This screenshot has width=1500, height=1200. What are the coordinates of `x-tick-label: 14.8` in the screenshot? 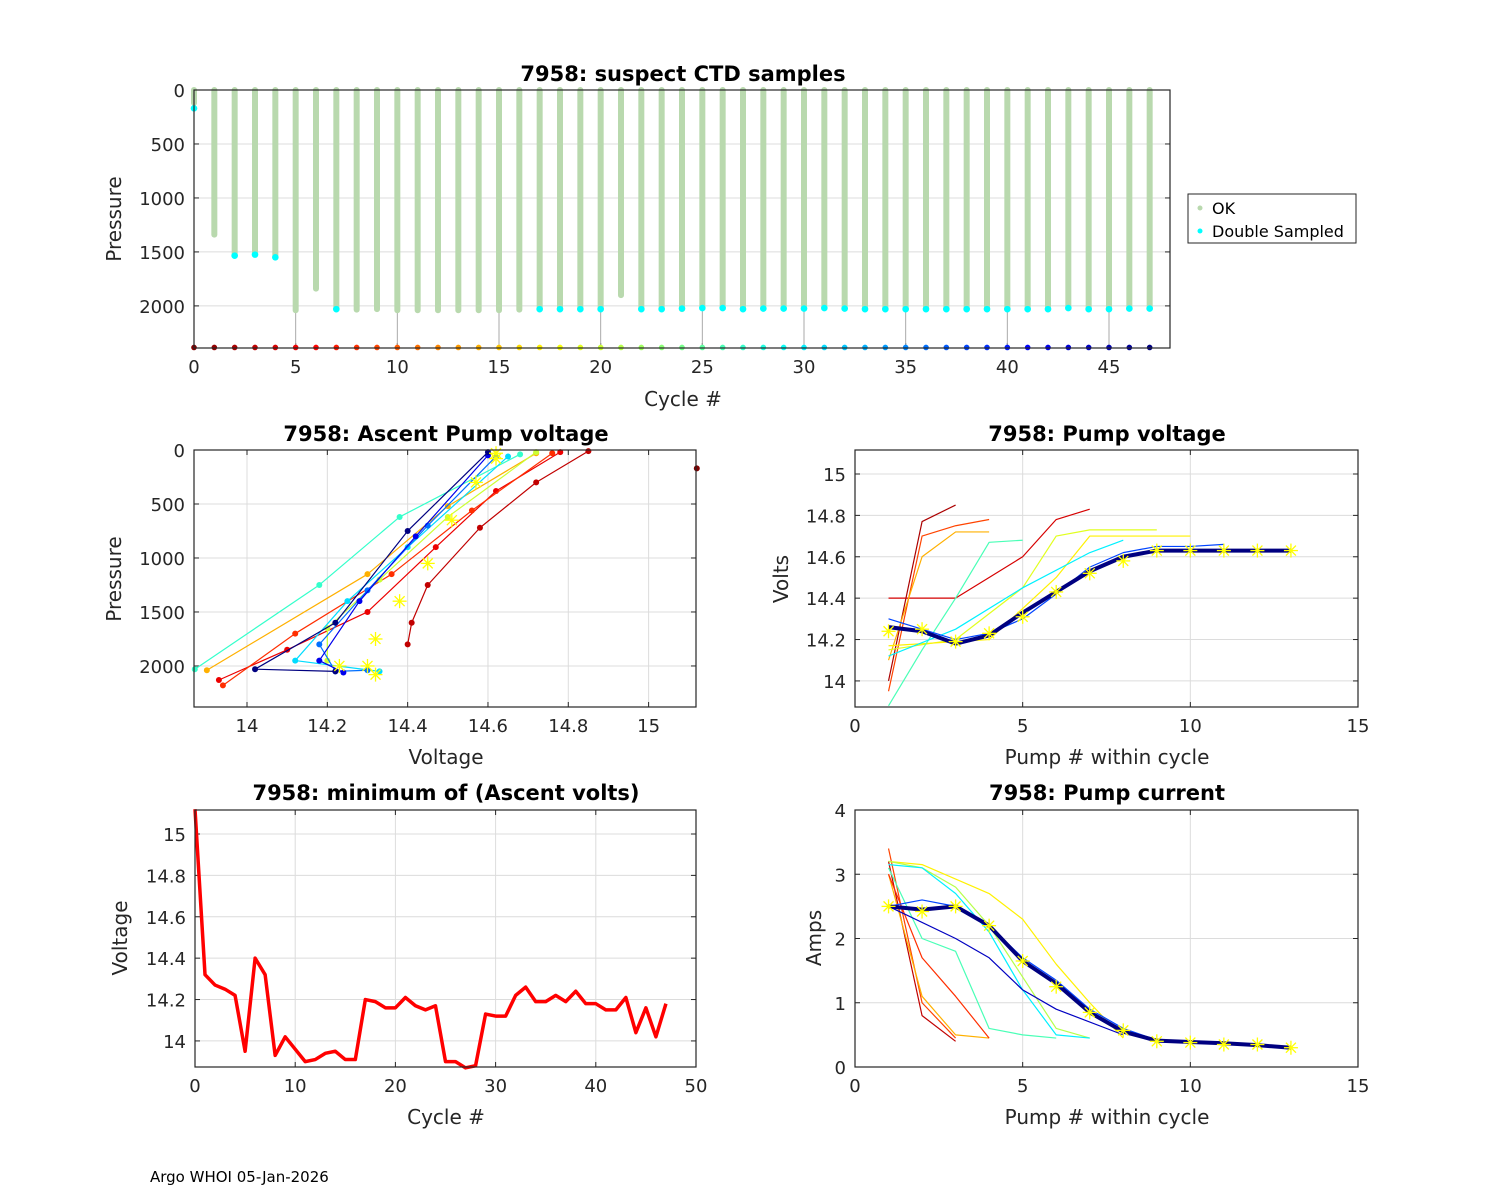 It's located at (568, 726).